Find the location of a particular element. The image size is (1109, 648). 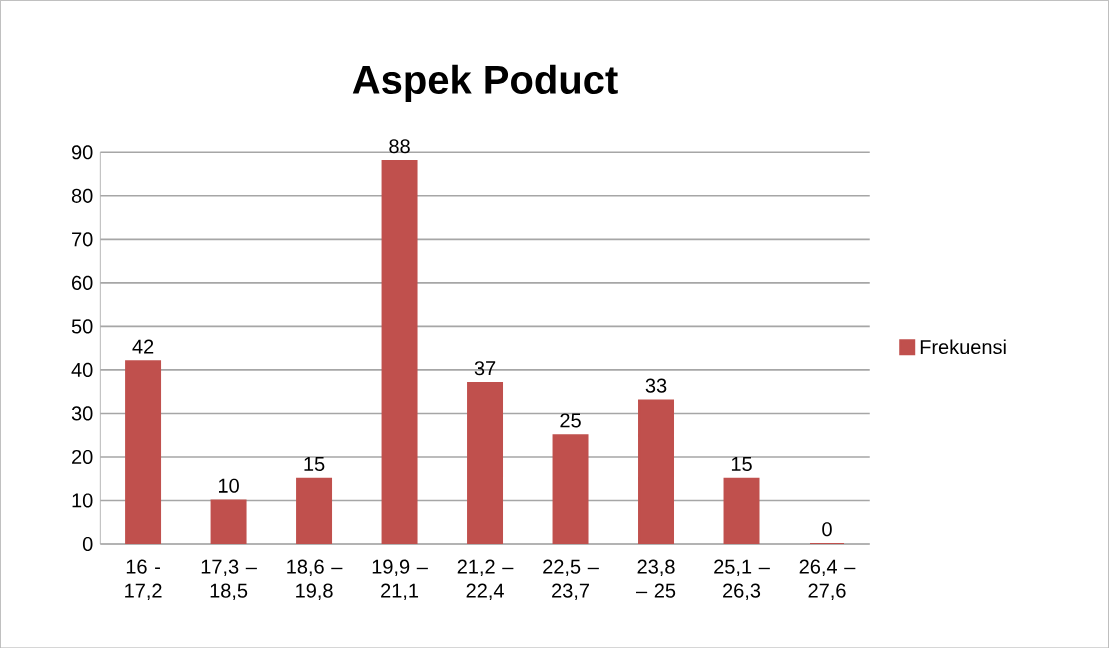

legend-label: Frekuensi is located at coordinates (963, 346).